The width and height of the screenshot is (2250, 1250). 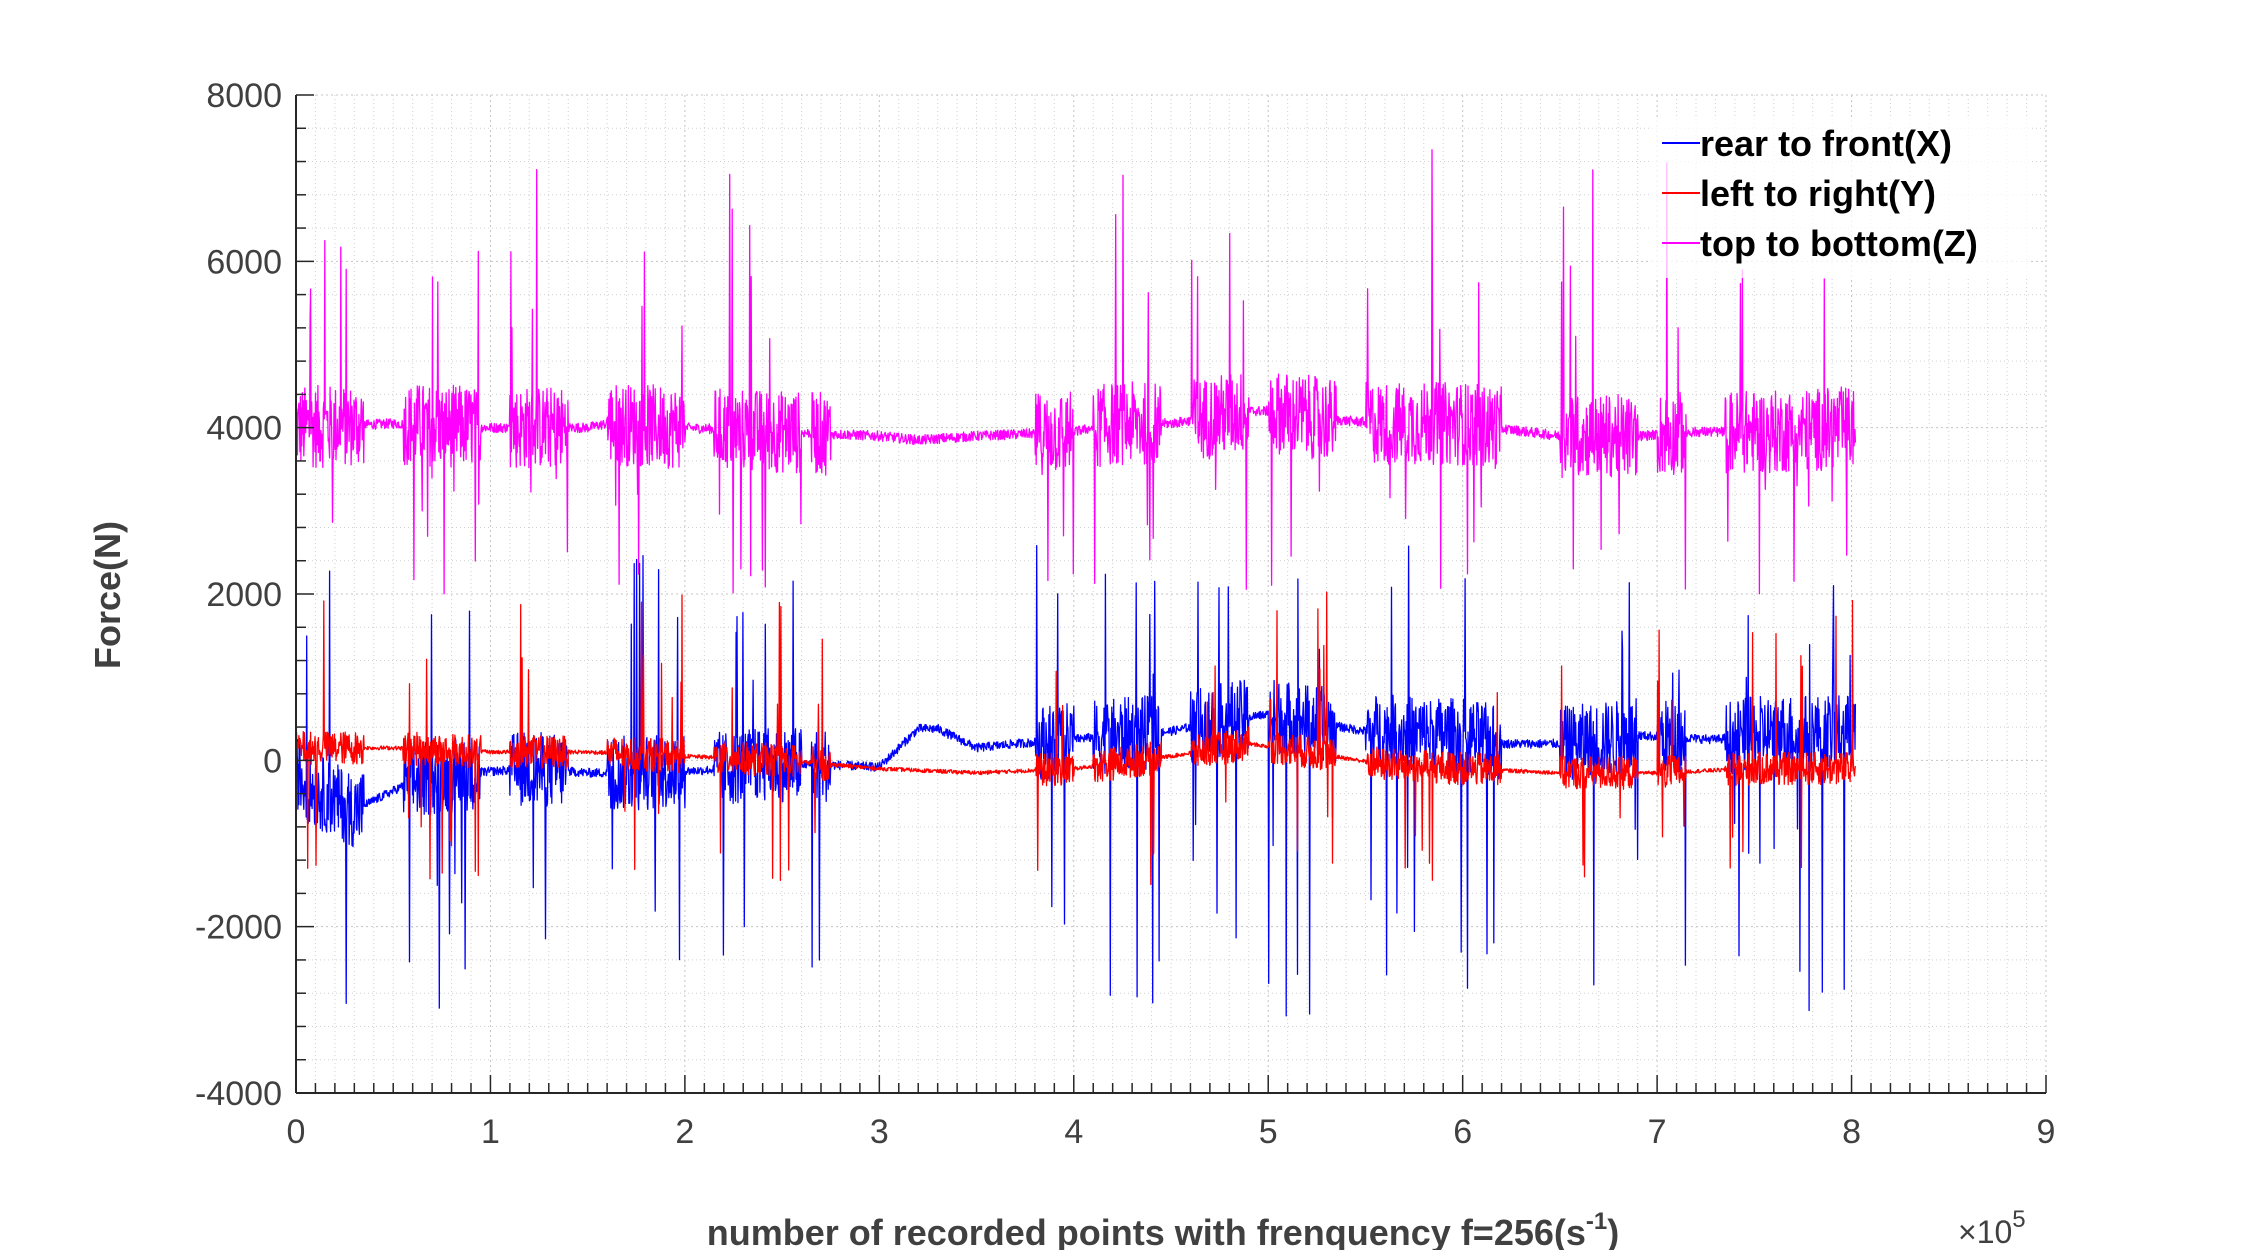 What do you see at coordinates (684, 1132) in the screenshot?
I see `x-tick-label: 2` at bounding box center [684, 1132].